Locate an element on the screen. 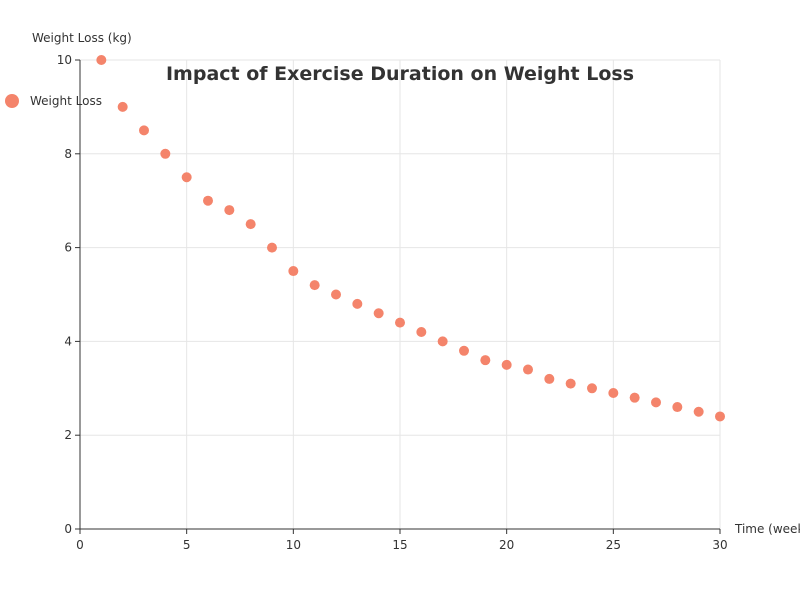 The width and height of the screenshot is (800, 600). y-axis-label: Weight Loss (kg) is located at coordinates (82, 38).